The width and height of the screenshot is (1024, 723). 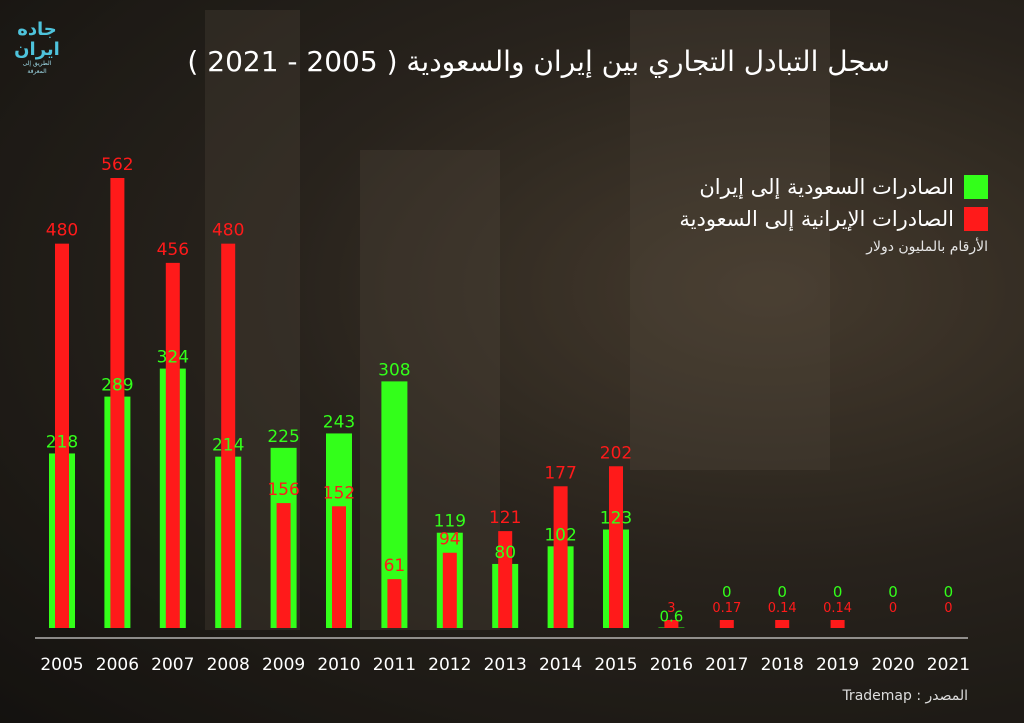 I want to click on label-saudi-exports: 0.6, so click(x=671, y=617).